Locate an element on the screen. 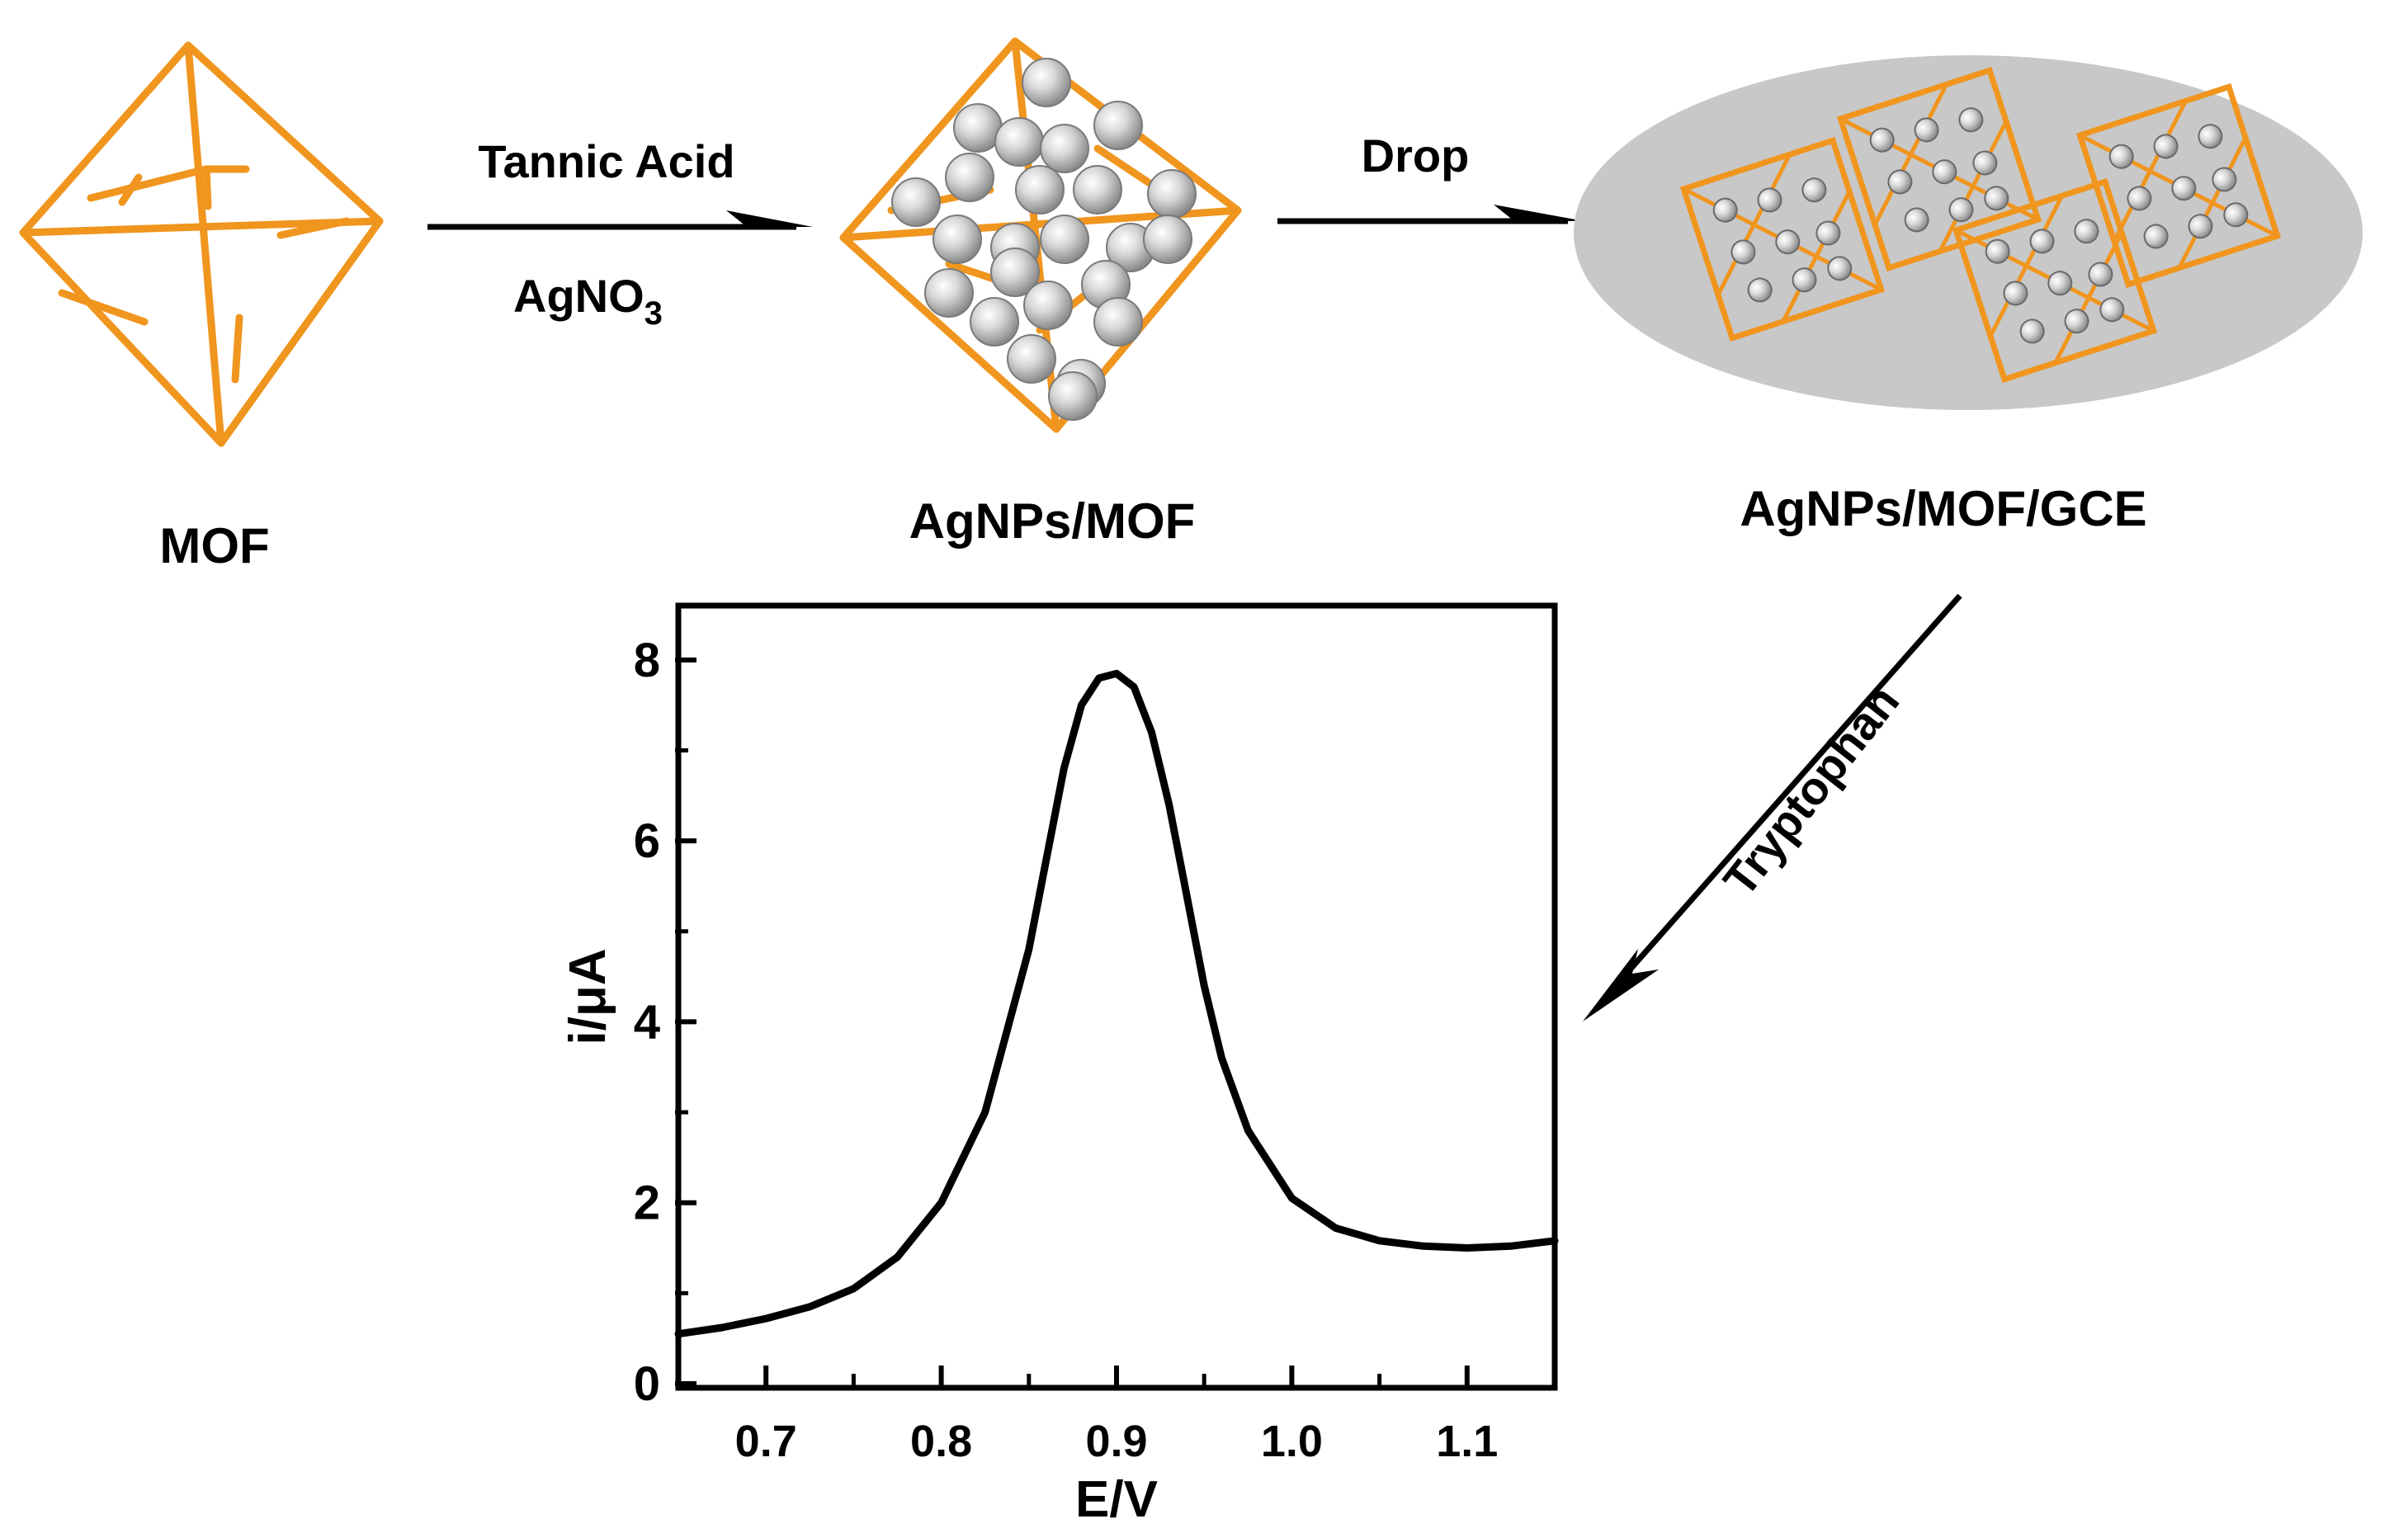 The width and height of the screenshot is (2408, 1533). mof-octahedron-icon is located at coordinates (201, 244).